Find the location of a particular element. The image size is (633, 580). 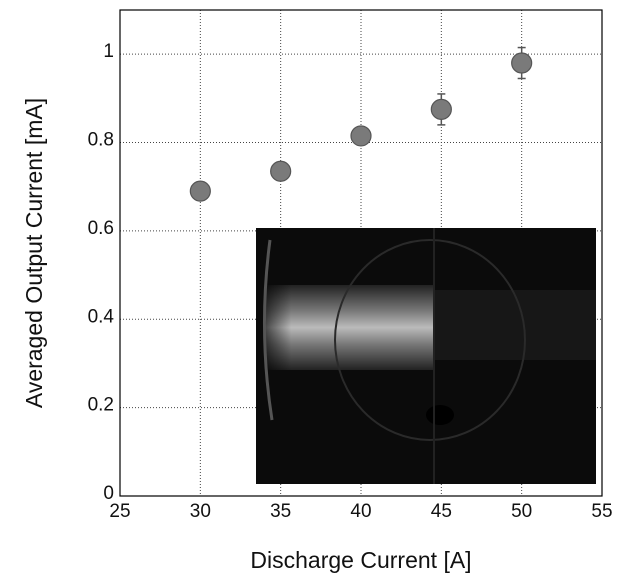

x-tick-label: 25 is located at coordinates (119, 511).